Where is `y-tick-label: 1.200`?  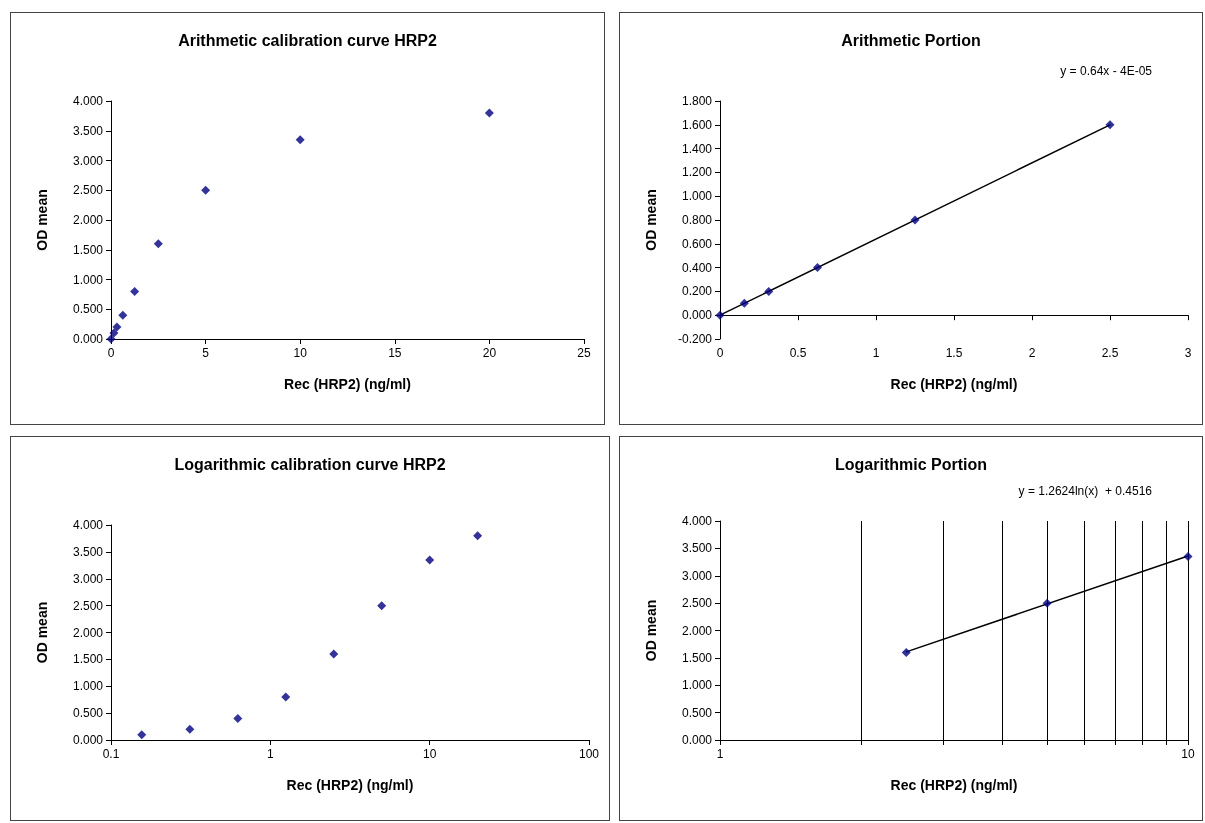 y-tick-label: 1.200 is located at coordinates (697, 172).